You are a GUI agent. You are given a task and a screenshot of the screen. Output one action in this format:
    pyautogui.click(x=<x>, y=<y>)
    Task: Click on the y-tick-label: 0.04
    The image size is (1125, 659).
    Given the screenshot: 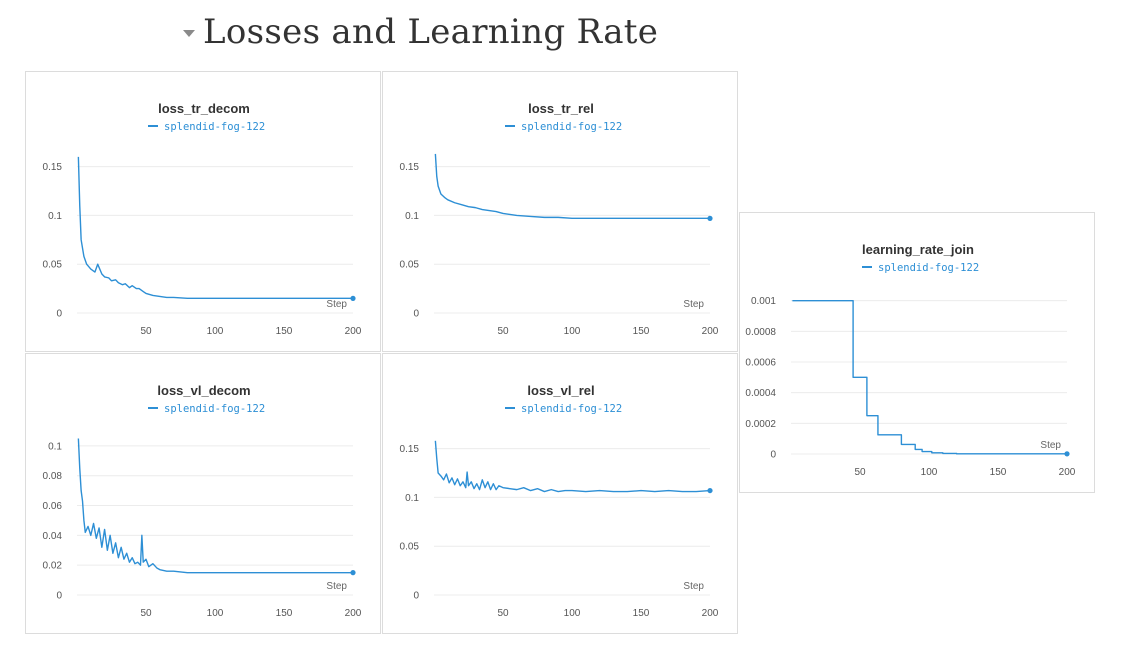 What is the action you would take?
    pyautogui.click(x=53, y=536)
    